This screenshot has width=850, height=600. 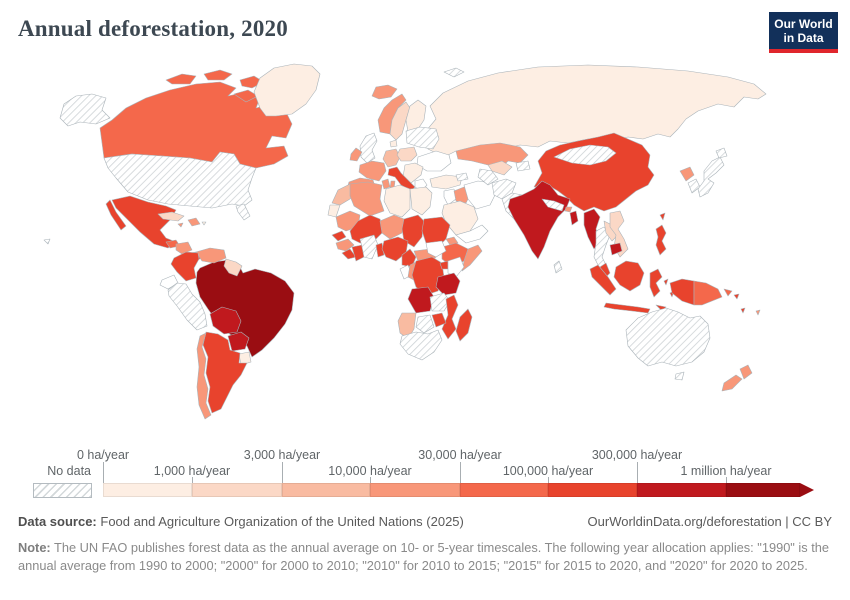 What do you see at coordinates (803, 32) in the screenshot?
I see `owid-logo: Our World in Data` at bounding box center [803, 32].